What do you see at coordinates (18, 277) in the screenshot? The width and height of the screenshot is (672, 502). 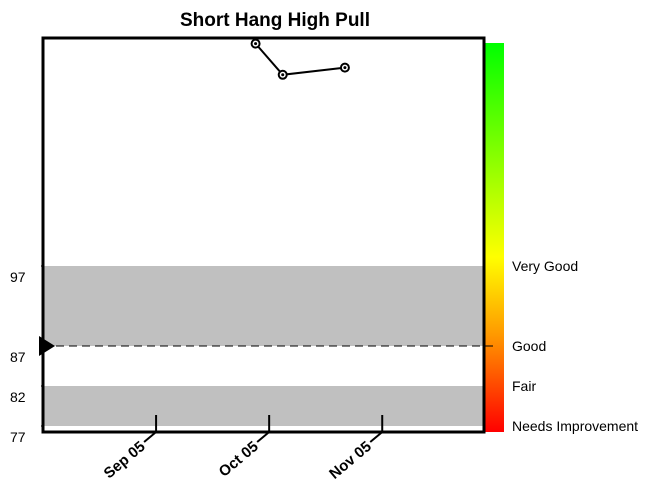 I see `y-tick-label: 97` at bounding box center [18, 277].